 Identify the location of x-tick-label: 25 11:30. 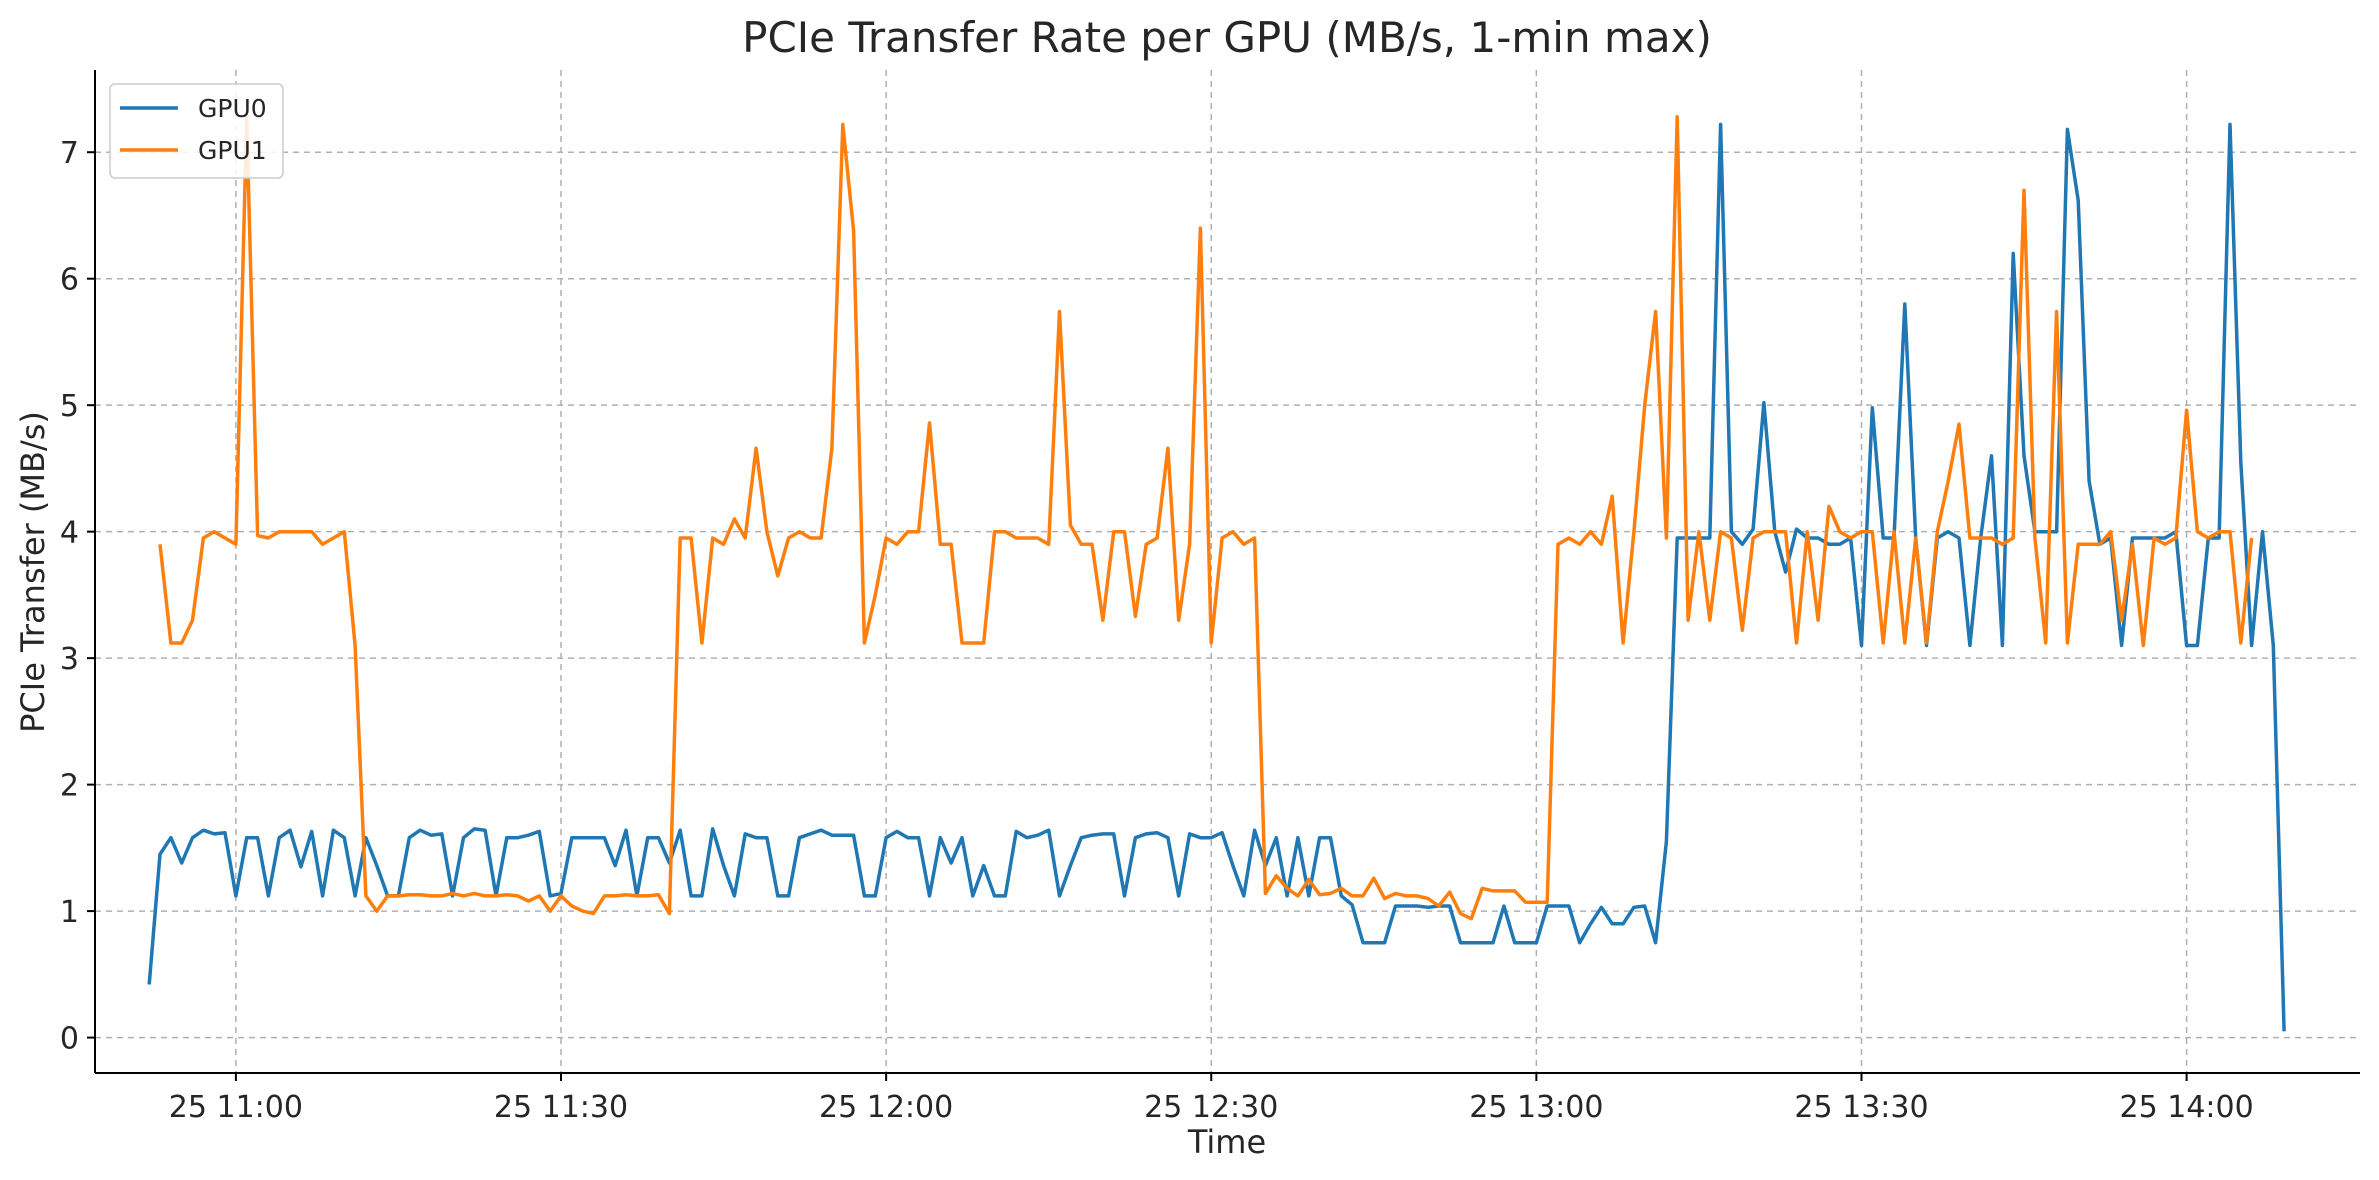
(561, 1107).